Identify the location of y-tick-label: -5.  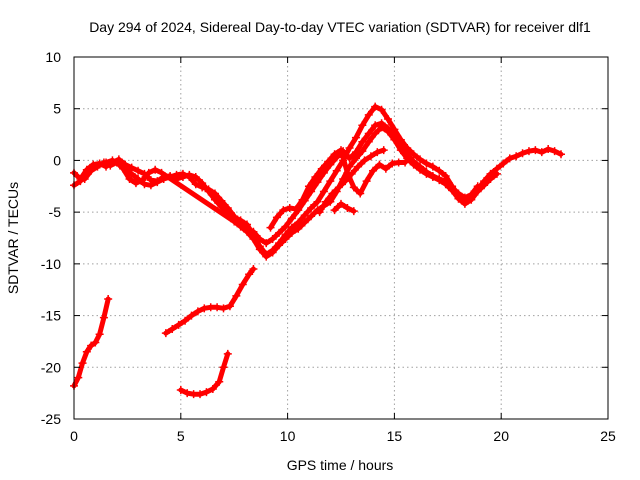
(55, 212).